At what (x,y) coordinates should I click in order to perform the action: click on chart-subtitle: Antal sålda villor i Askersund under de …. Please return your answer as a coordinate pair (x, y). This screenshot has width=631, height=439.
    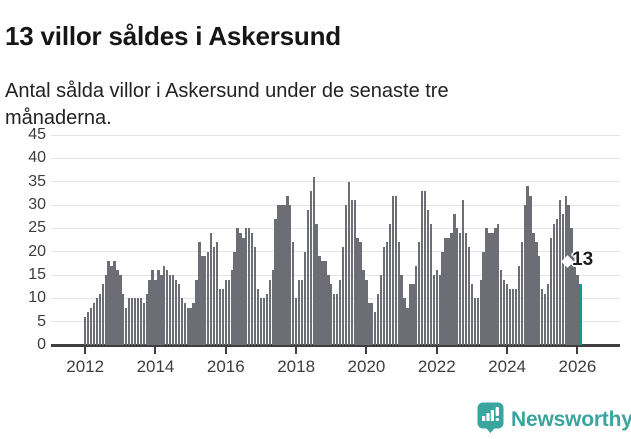
    Looking at the image, I should click on (227, 104).